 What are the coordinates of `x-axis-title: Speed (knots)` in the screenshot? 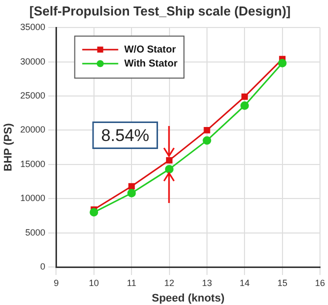 It's located at (188, 298).